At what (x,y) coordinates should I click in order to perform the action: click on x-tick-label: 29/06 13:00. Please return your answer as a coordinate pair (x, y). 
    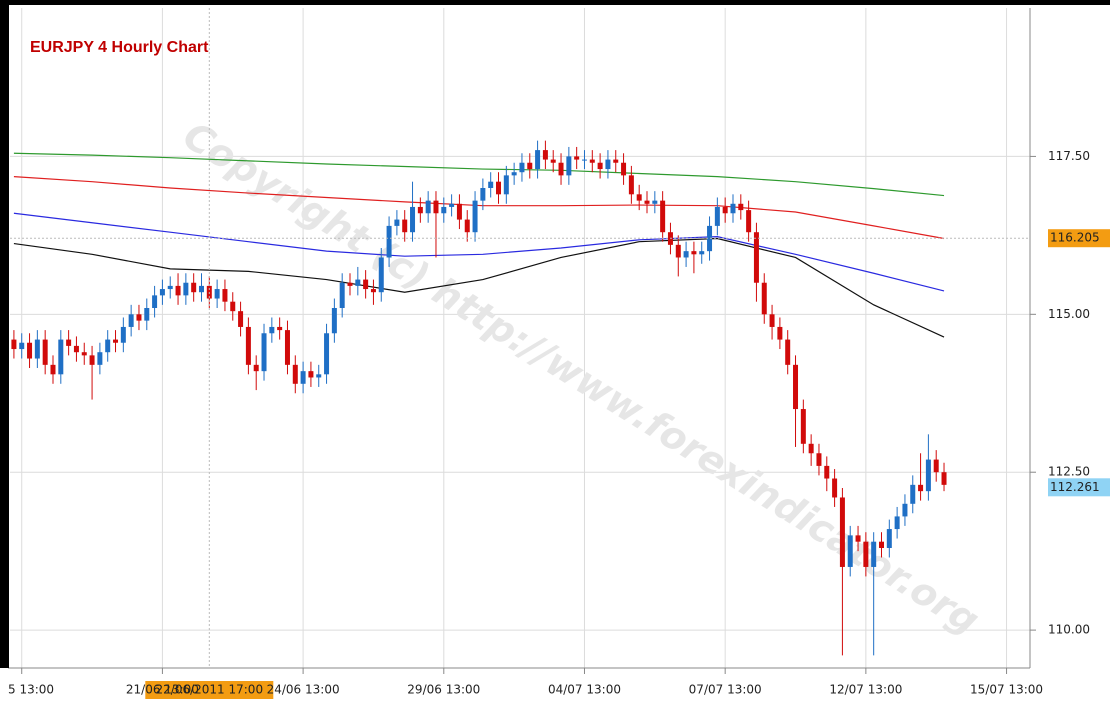
    Looking at the image, I should click on (443, 690).